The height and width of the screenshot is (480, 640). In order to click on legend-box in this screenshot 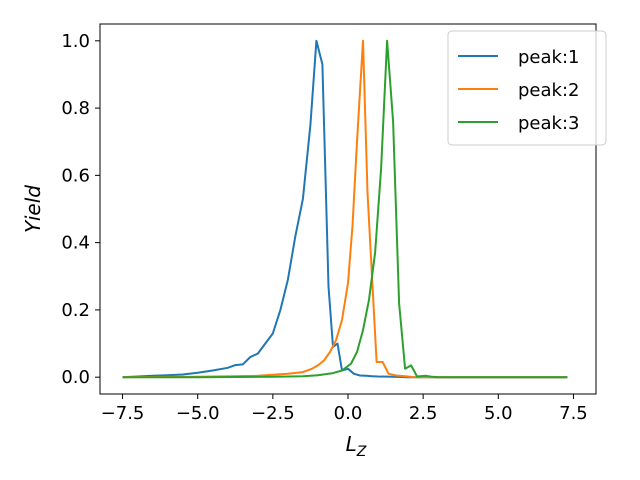, I will do `click(527, 88)`.